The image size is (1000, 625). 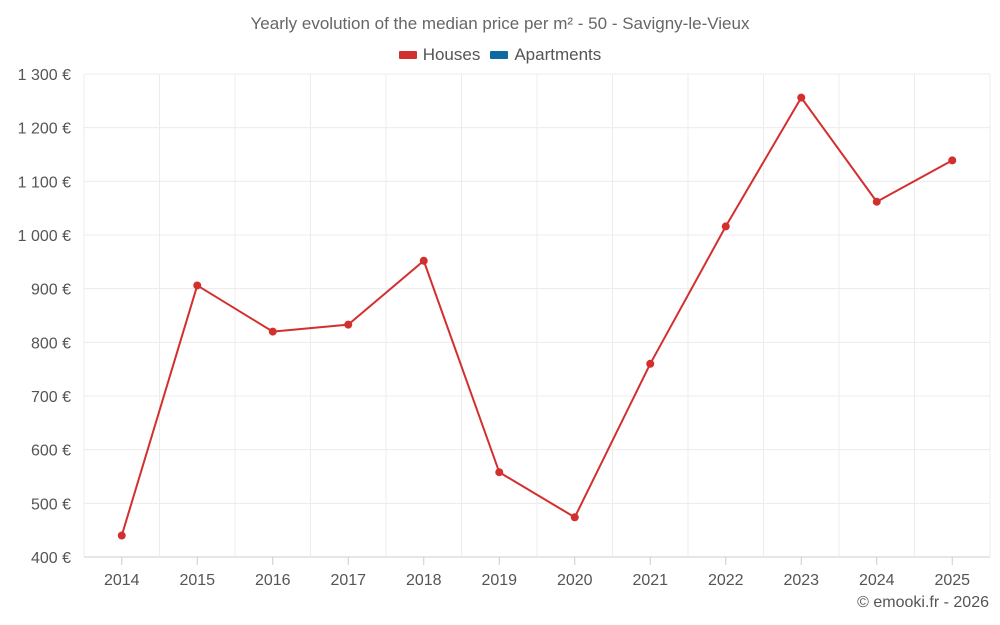 What do you see at coordinates (558, 54) in the screenshot?
I see `legend-label-apartments: Apartments` at bounding box center [558, 54].